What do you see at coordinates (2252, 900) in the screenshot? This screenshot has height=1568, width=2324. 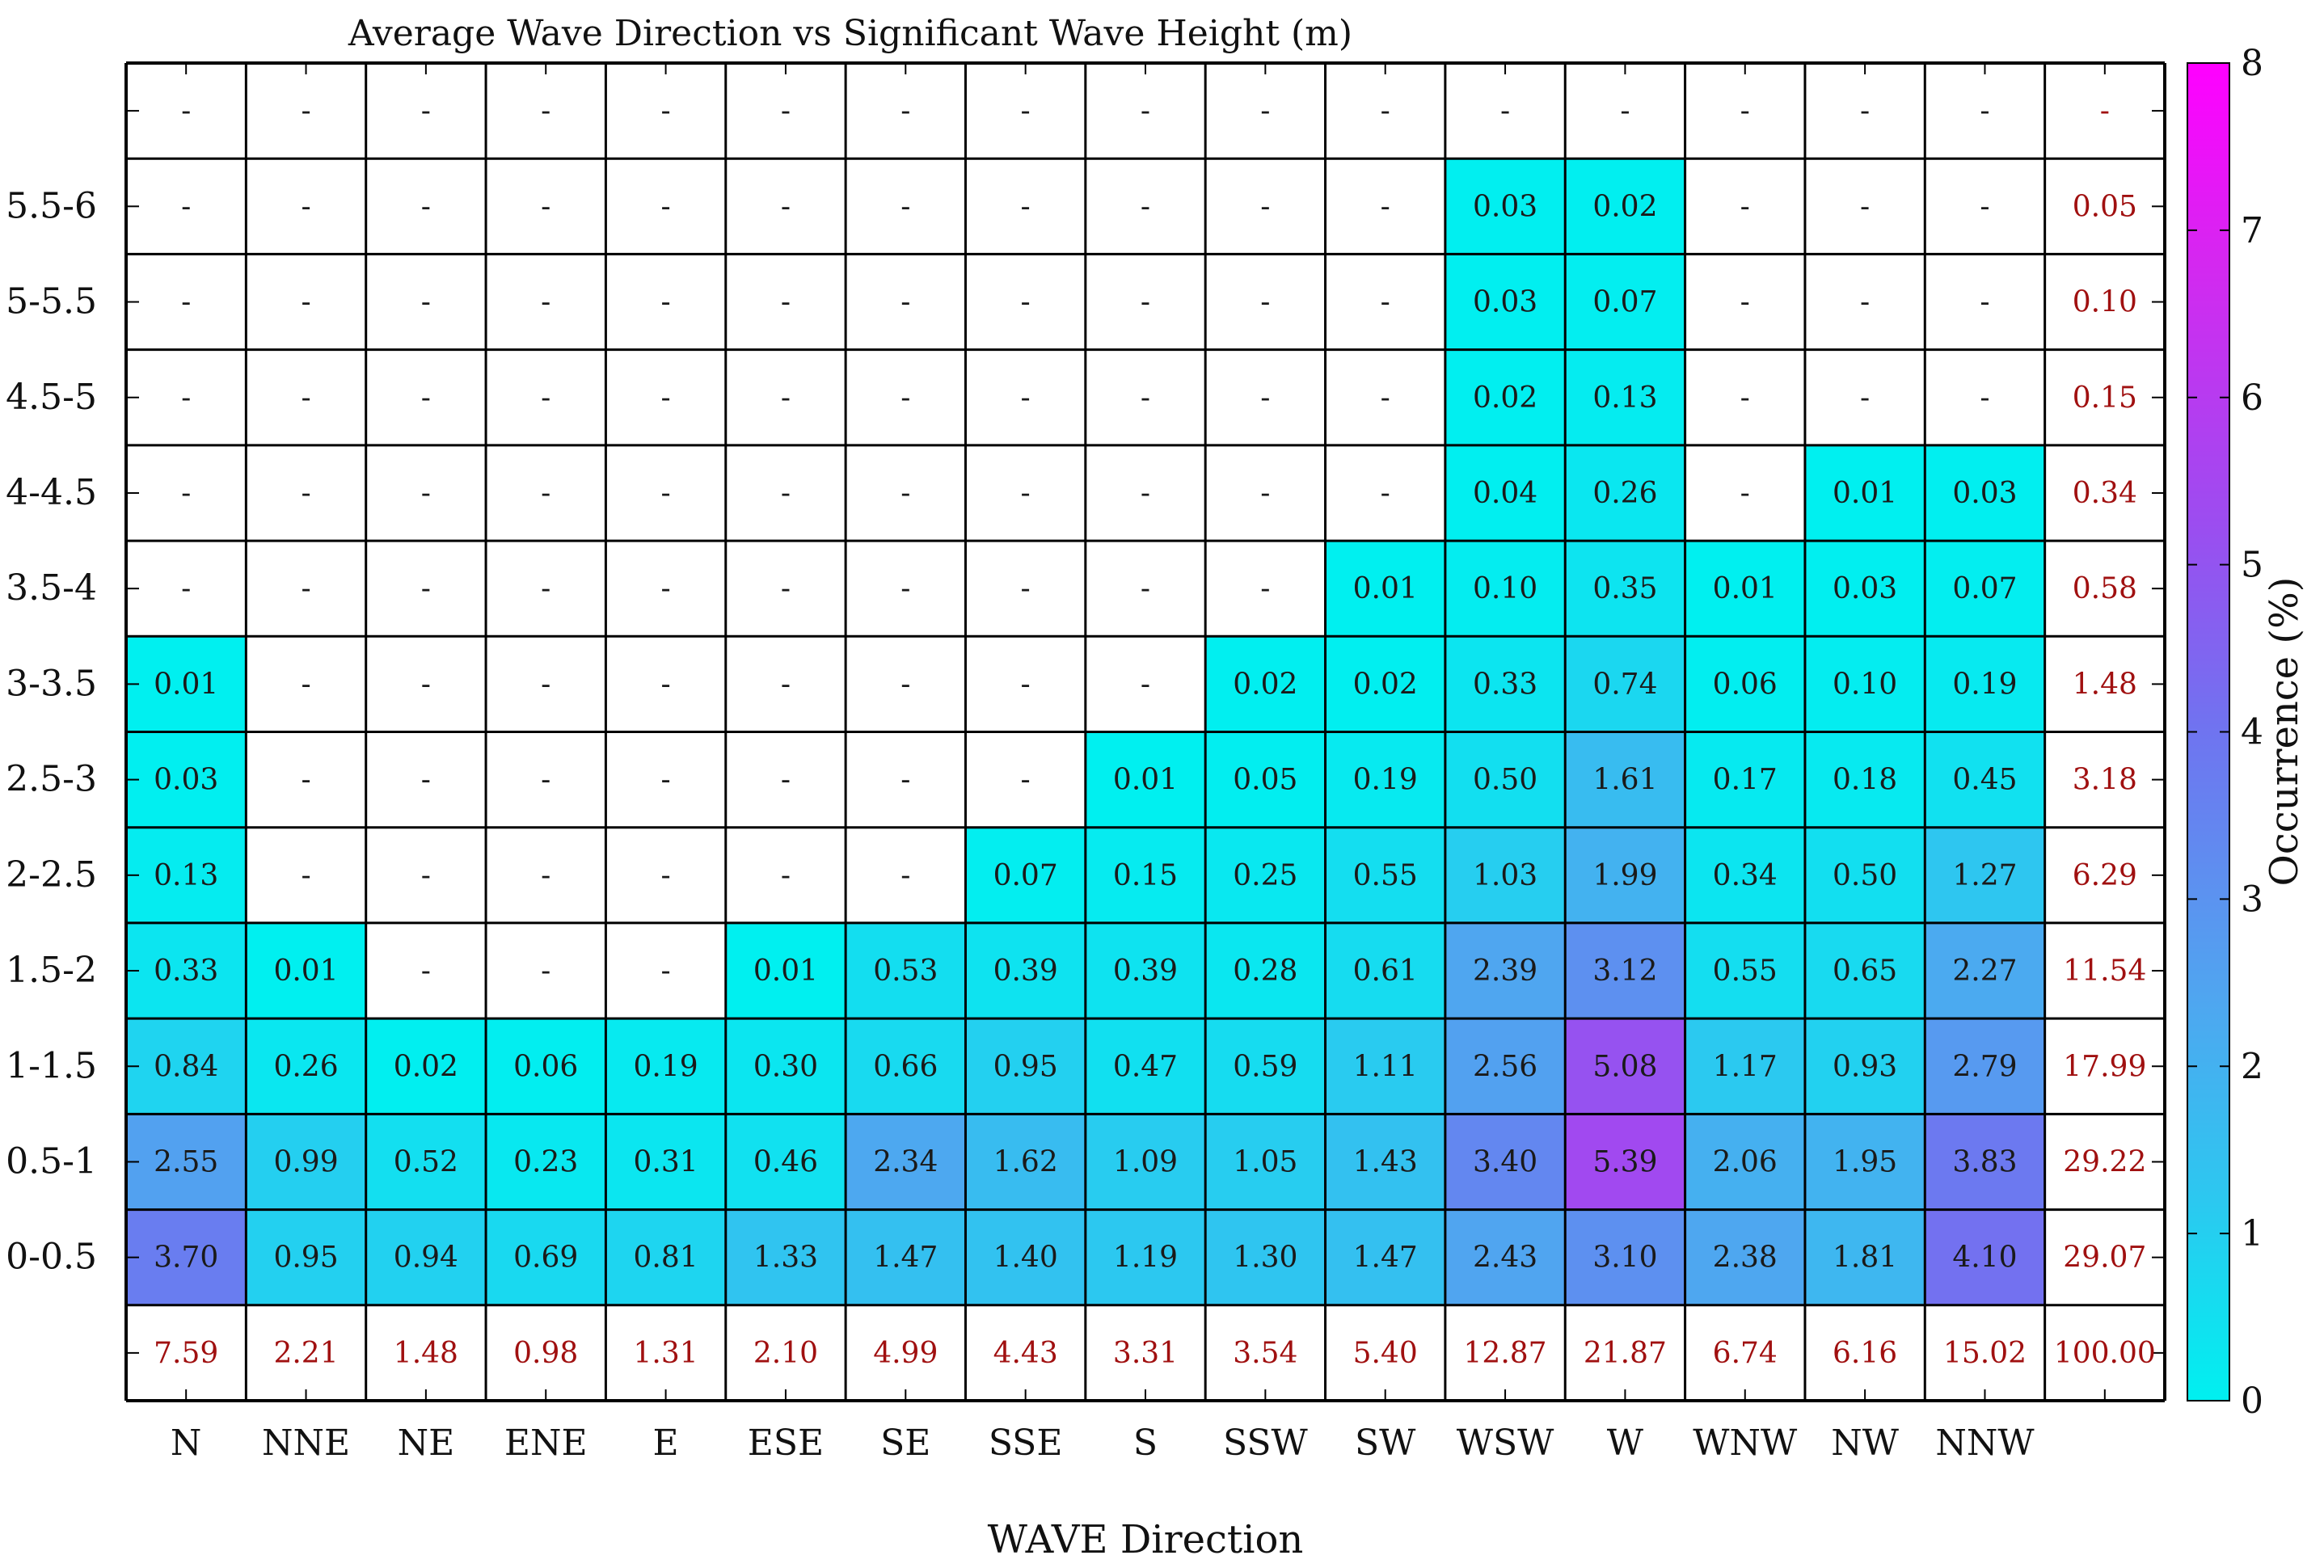 I see `colorbar-tick-label: 3` at bounding box center [2252, 900].